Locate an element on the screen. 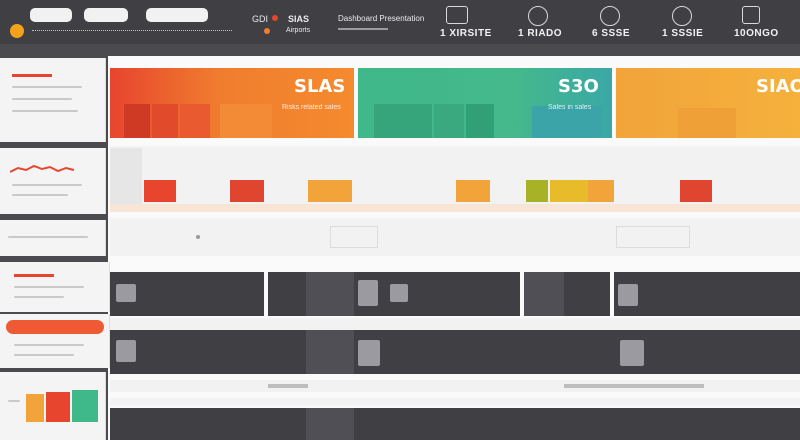 This screenshot has width=800, height=440. banner-2: S3O Sales in sales is located at coordinates (485, 103).